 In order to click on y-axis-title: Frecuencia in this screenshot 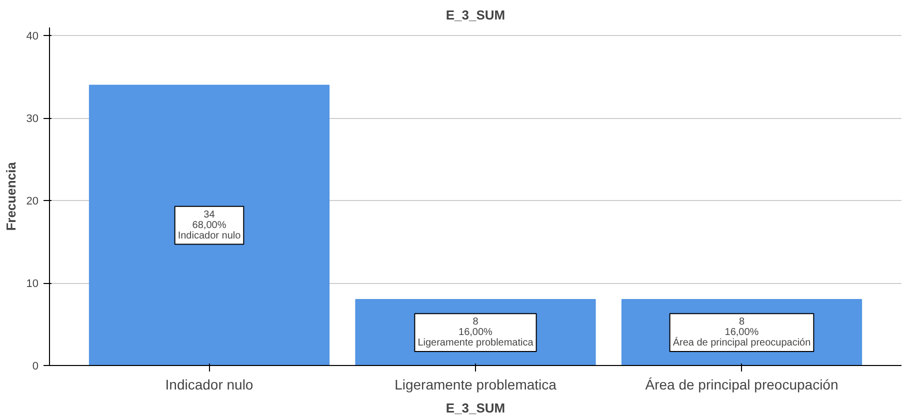, I will do `click(10, 196)`.